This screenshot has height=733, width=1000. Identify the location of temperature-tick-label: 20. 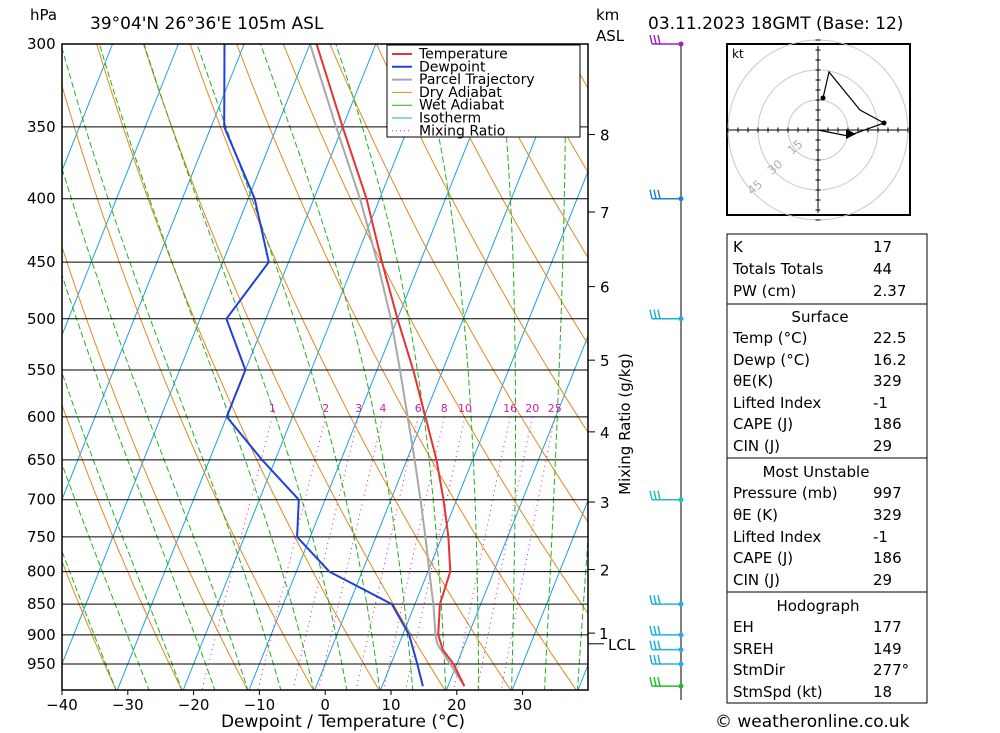
(456, 705).